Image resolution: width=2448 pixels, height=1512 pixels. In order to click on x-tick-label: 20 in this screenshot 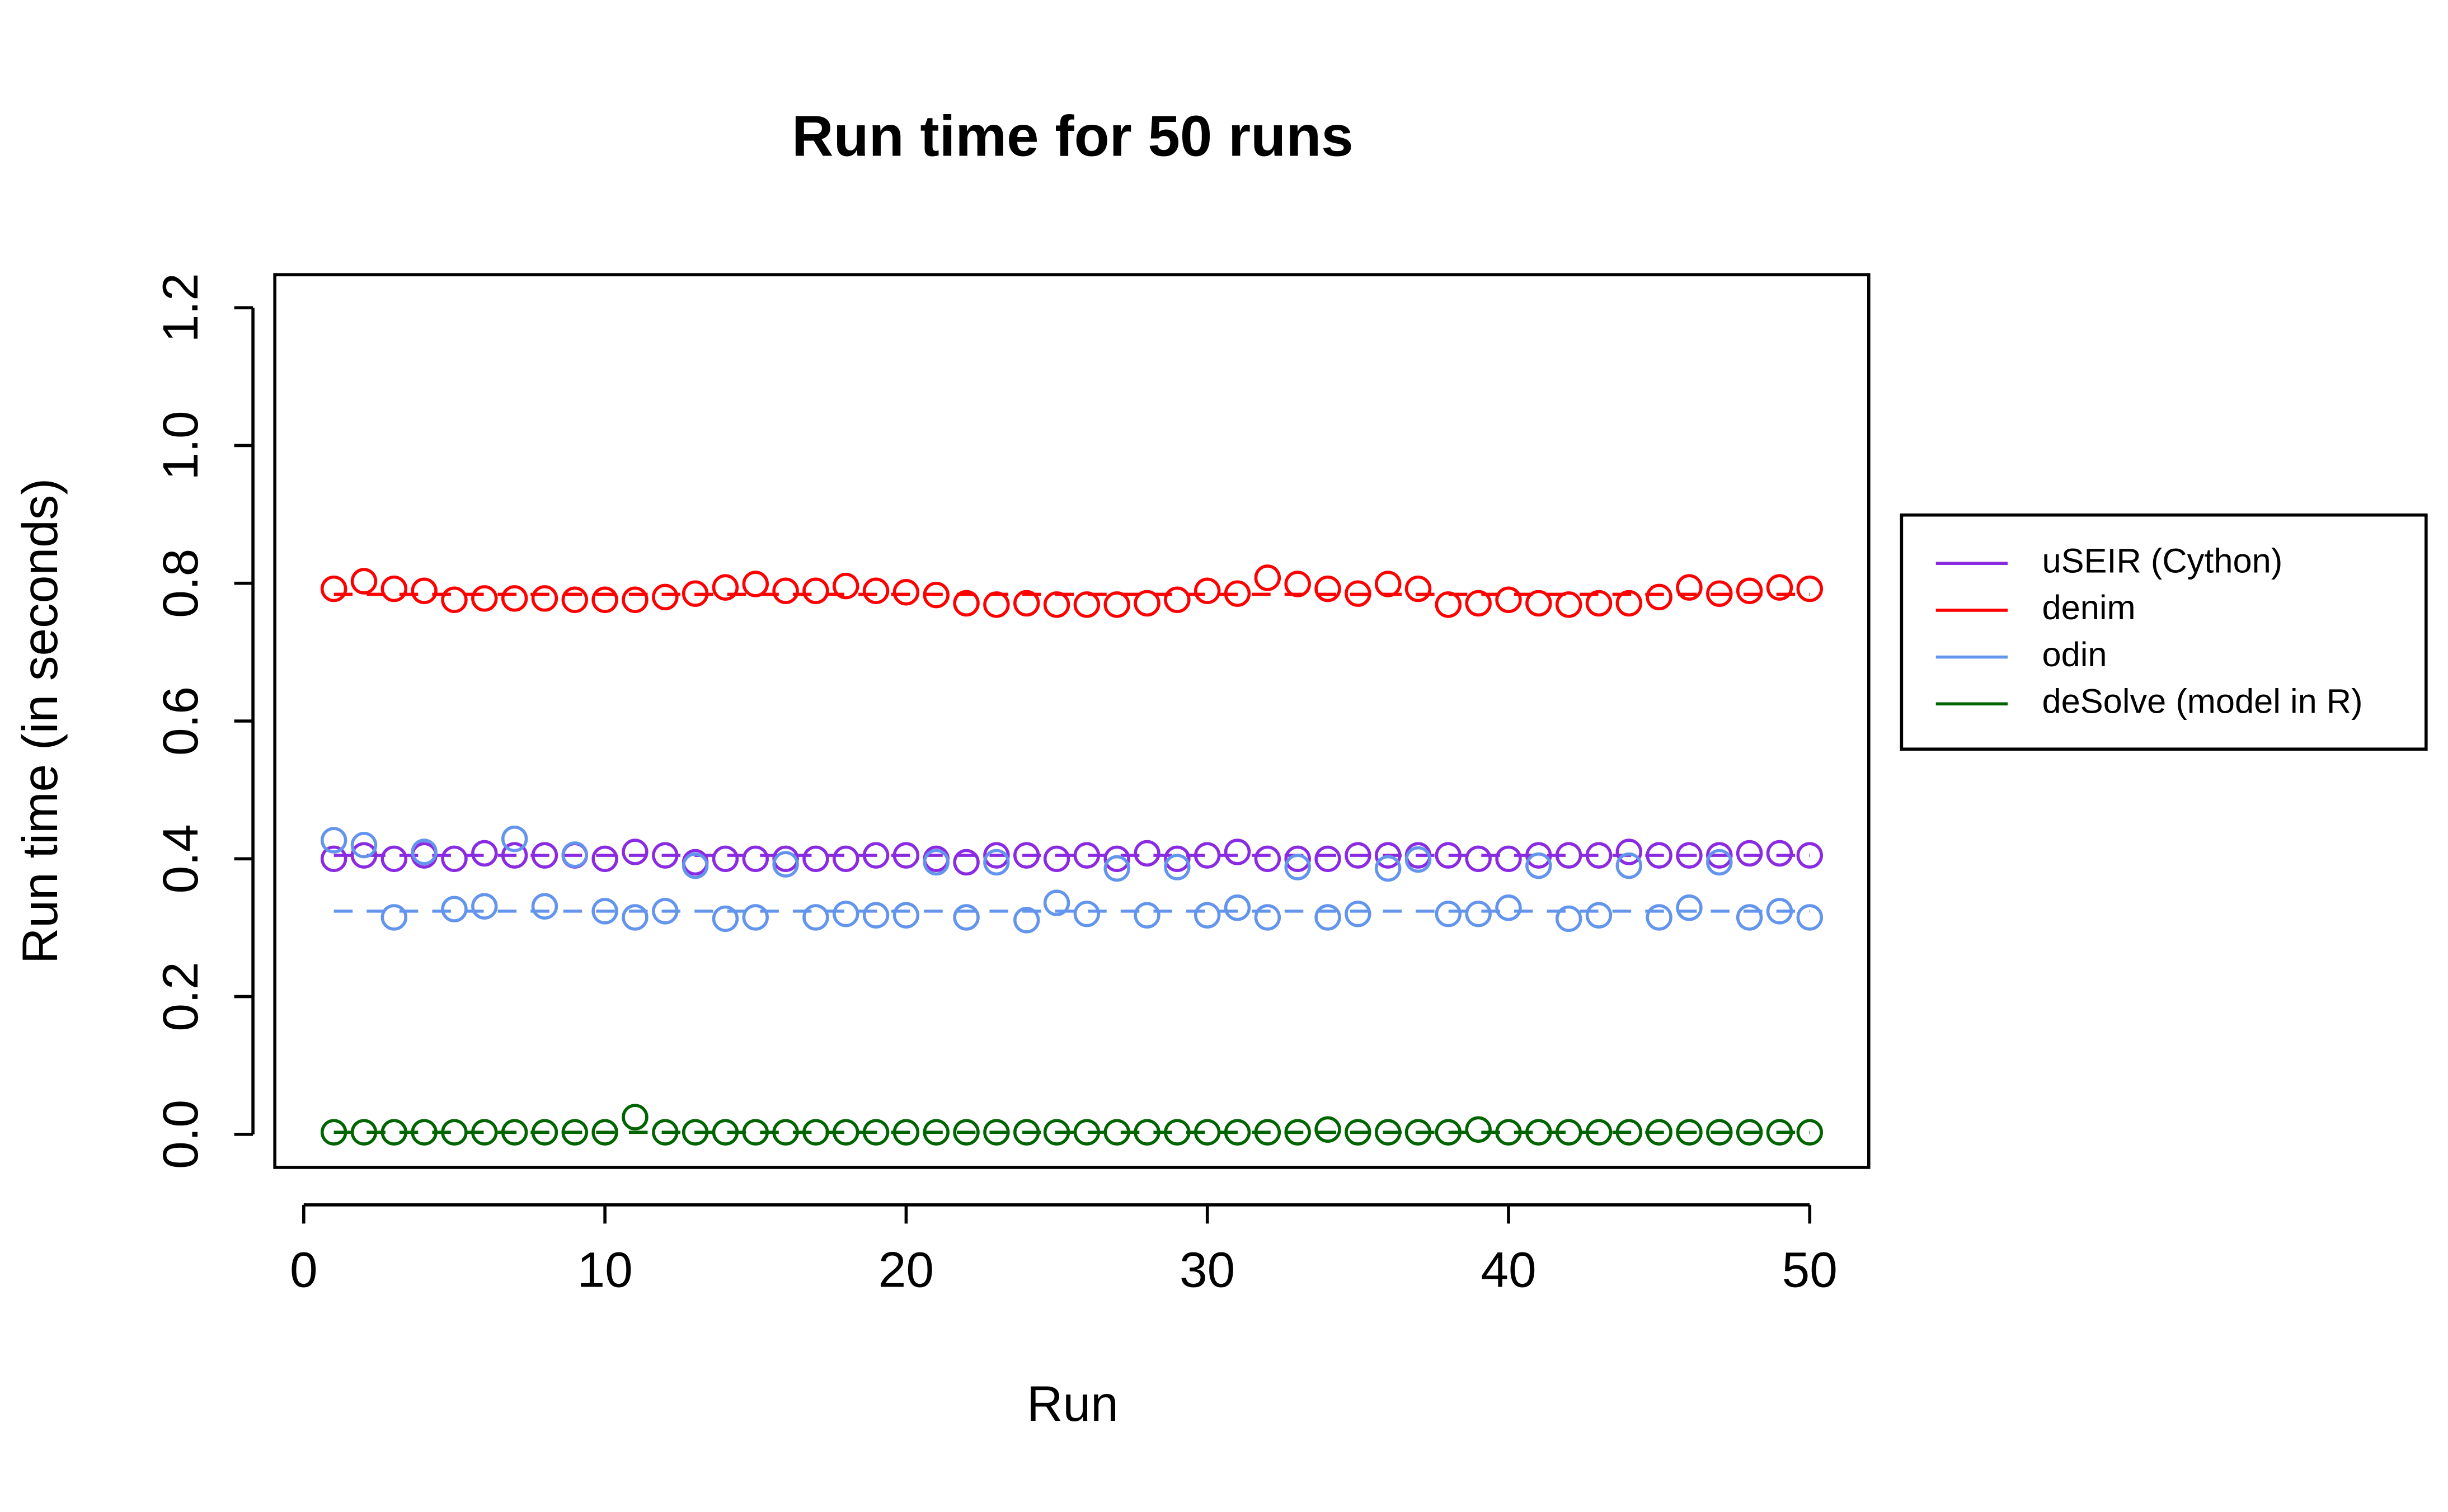, I will do `click(906, 1269)`.